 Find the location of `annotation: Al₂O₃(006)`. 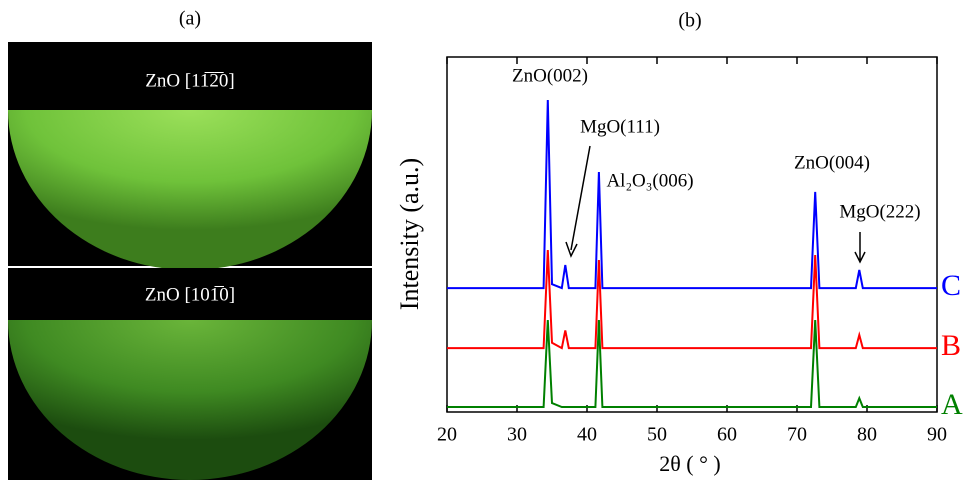

annotation: Al₂O₃(006) is located at coordinates (649, 180).